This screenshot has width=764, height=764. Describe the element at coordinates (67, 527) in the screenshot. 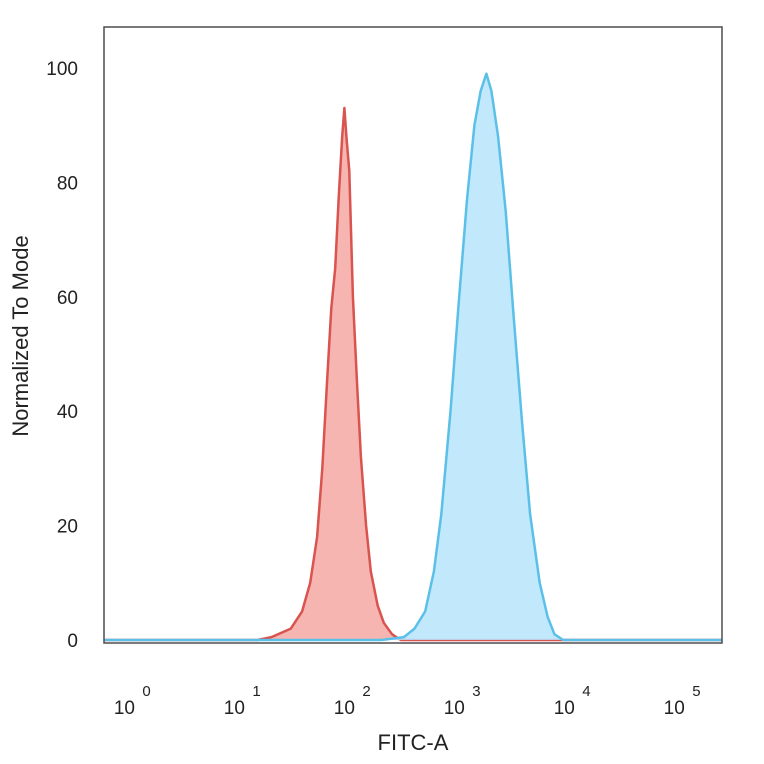

I see `y-tick-label: 20` at that location.